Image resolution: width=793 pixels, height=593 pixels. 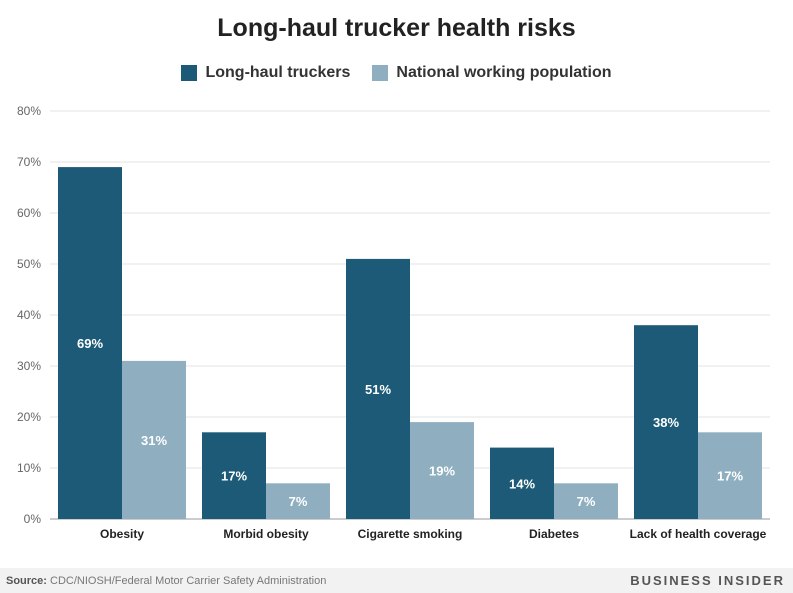 What do you see at coordinates (189, 73) in the screenshot?
I see `legend-swatch-truckers` at bounding box center [189, 73].